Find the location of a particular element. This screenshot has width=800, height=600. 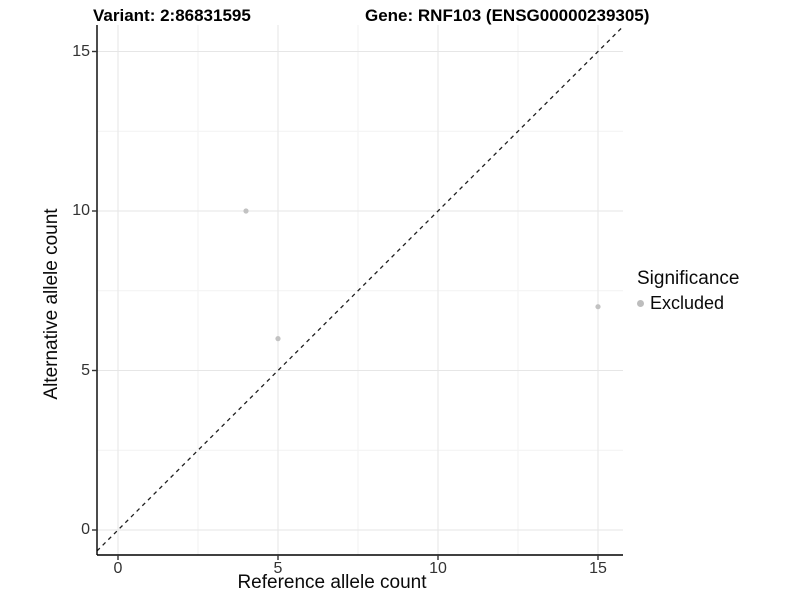

x-tick-label: 10 is located at coordinates (438, 568).